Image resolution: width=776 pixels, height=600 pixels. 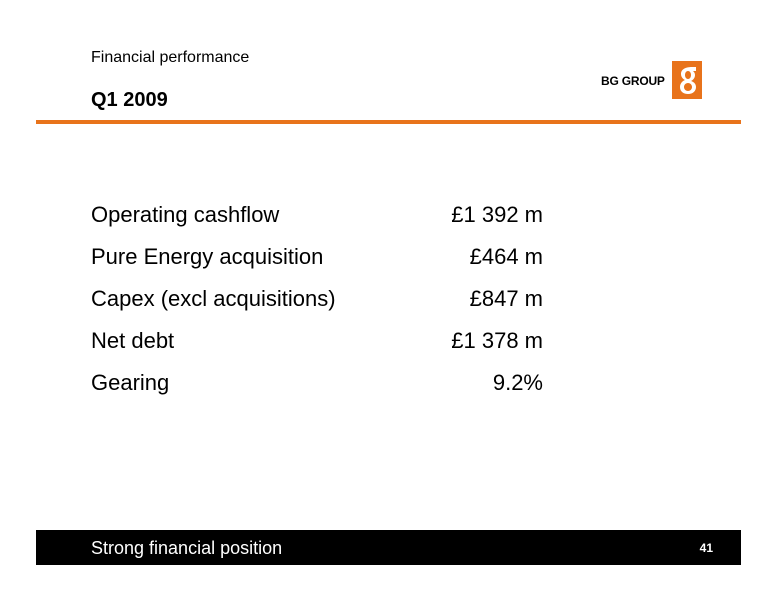 What do you see at coordinates (133, 340) in the screenshot?
I see `metric-label: Net debt` at bounding box center [133, 340].